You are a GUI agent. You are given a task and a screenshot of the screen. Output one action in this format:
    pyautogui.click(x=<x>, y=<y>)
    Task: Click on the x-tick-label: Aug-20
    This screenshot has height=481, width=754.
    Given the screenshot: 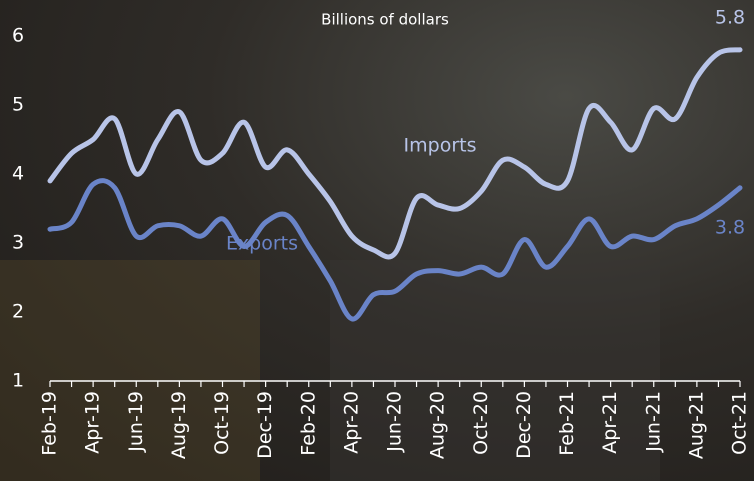 What is the action you would take?
    pyautogui.click(x=438, y=425)
    